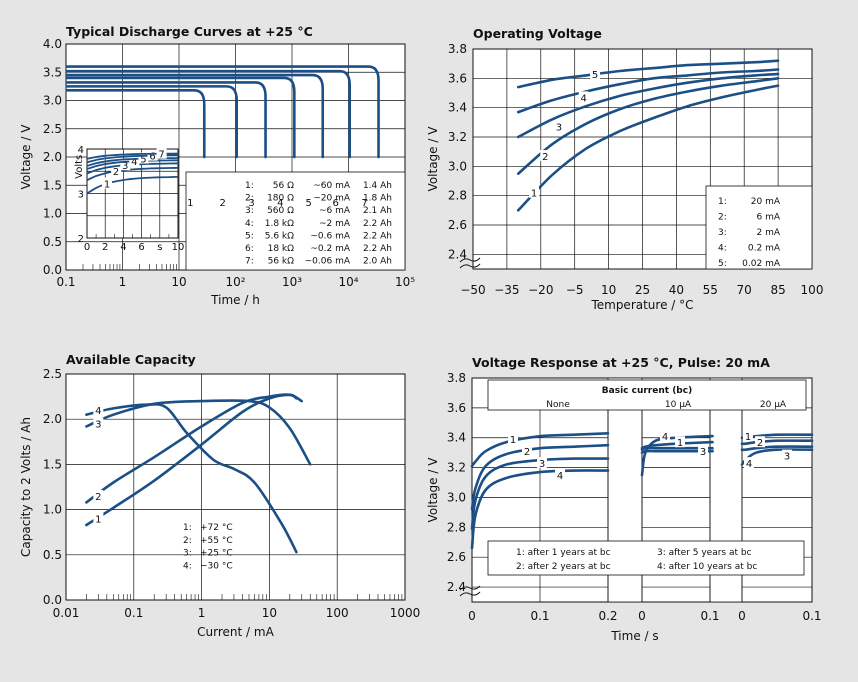  I want to click on chart3-series-label-4-bg, so click(98, 410).